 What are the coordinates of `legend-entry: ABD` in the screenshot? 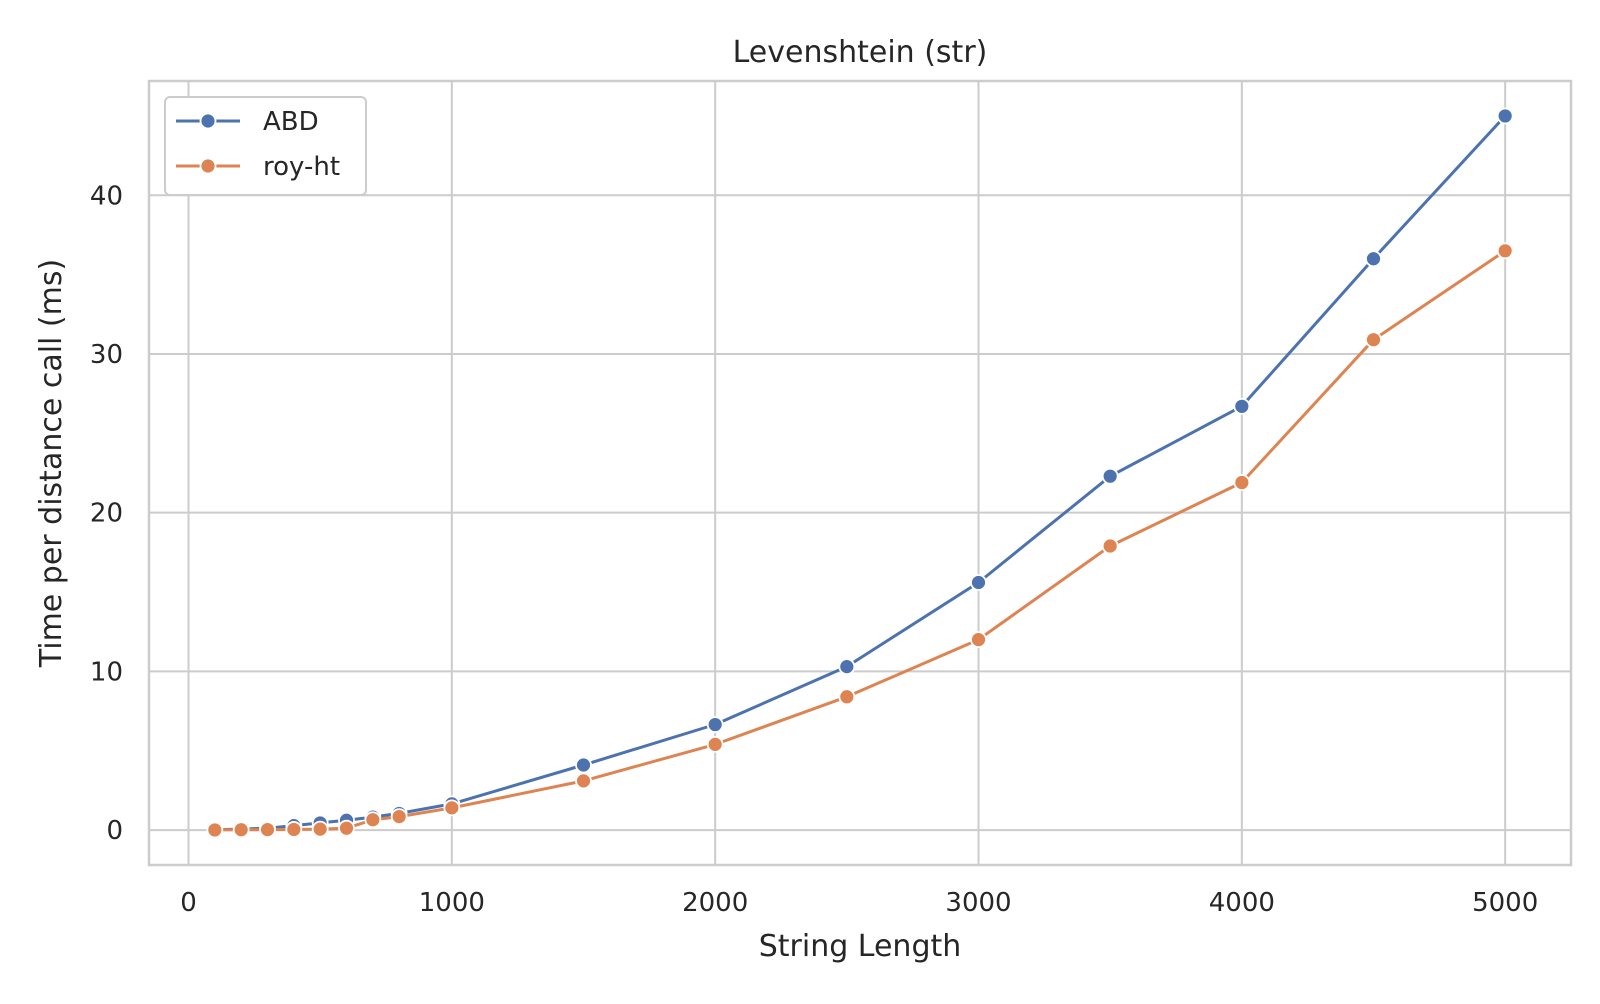 It's located at (247, 122).